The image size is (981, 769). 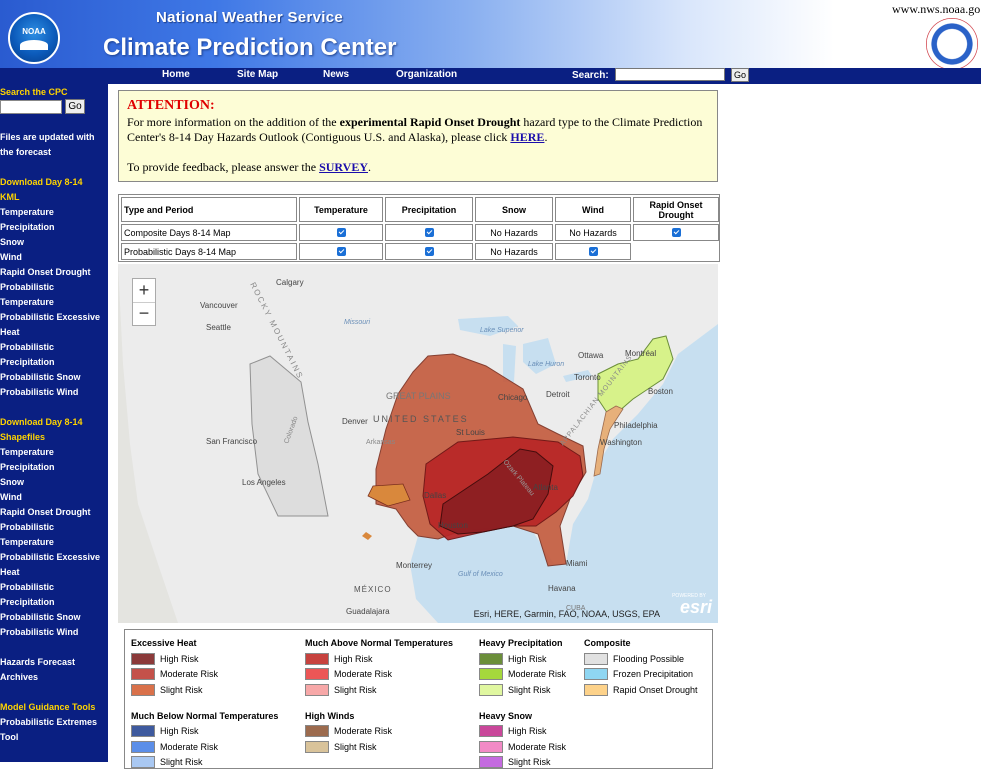 What do you see at coordinates (40, 377) in the screenshot?
I see `kml-link-prob-snow: Probabilistic Snow` at bounding box center [40, 377].